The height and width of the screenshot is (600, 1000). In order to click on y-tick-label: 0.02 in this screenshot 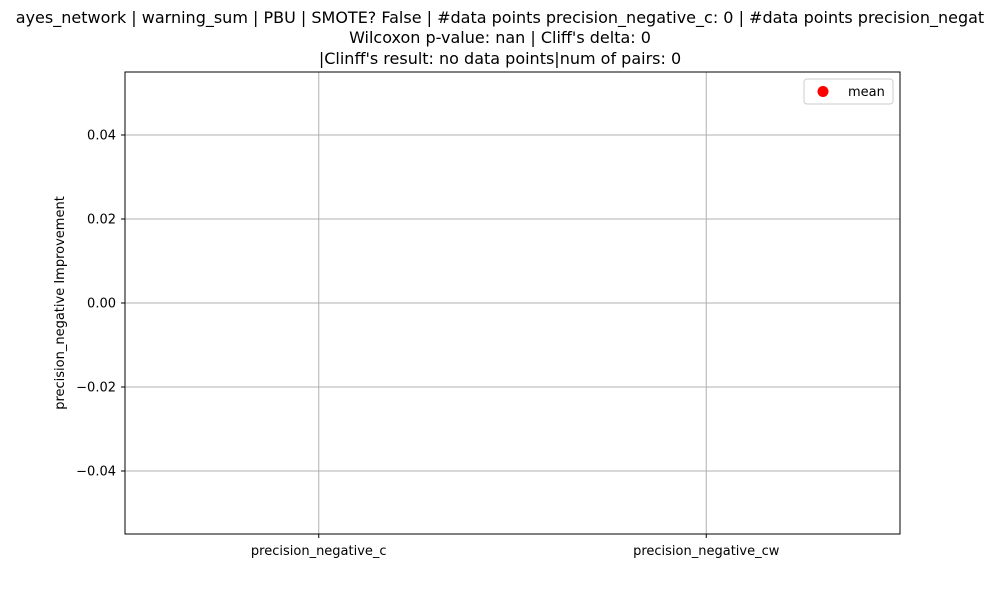, I will do `click(101, 220)`.